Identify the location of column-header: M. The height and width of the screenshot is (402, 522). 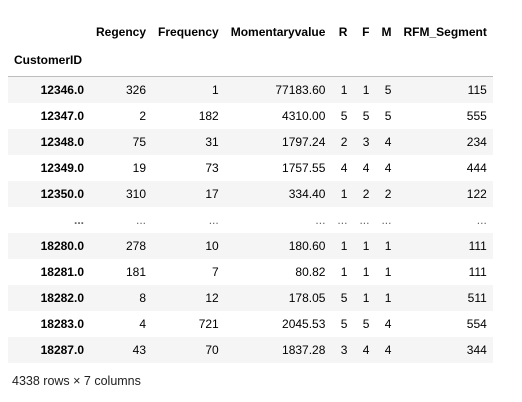
(386, 32).